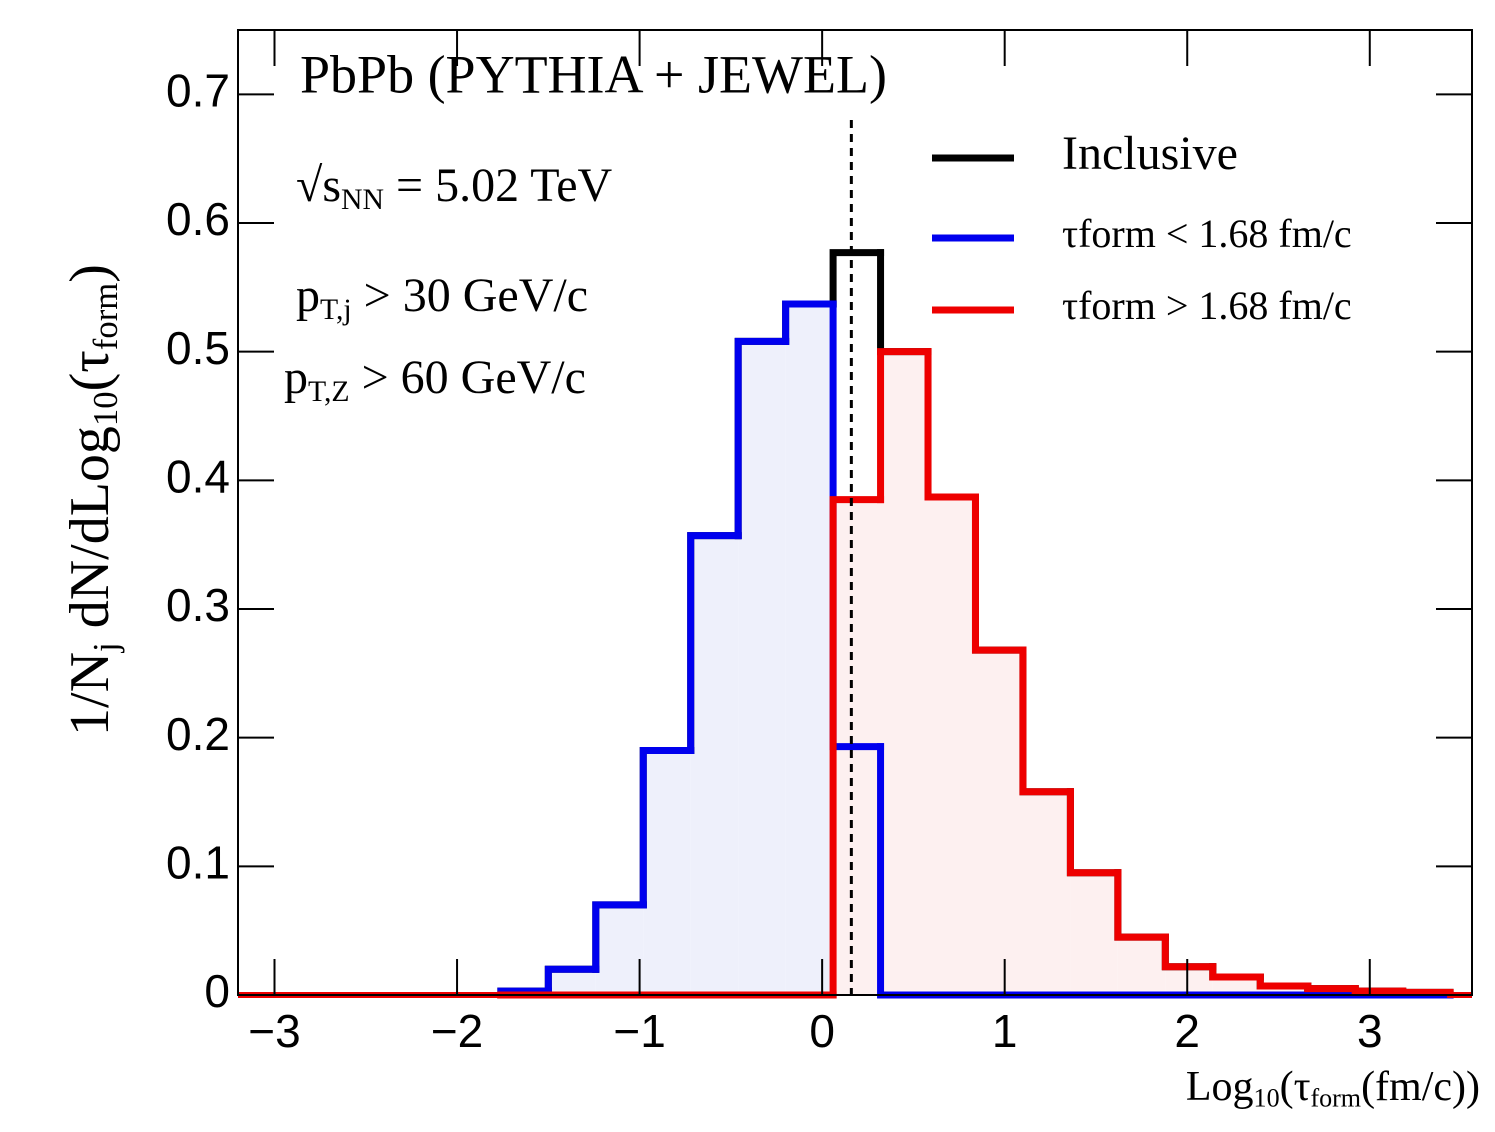 Image resolution: width=1495 pixels, height=1132 pixels. I want to click on text-part: > 60 GeV/c, so click(468, 377).